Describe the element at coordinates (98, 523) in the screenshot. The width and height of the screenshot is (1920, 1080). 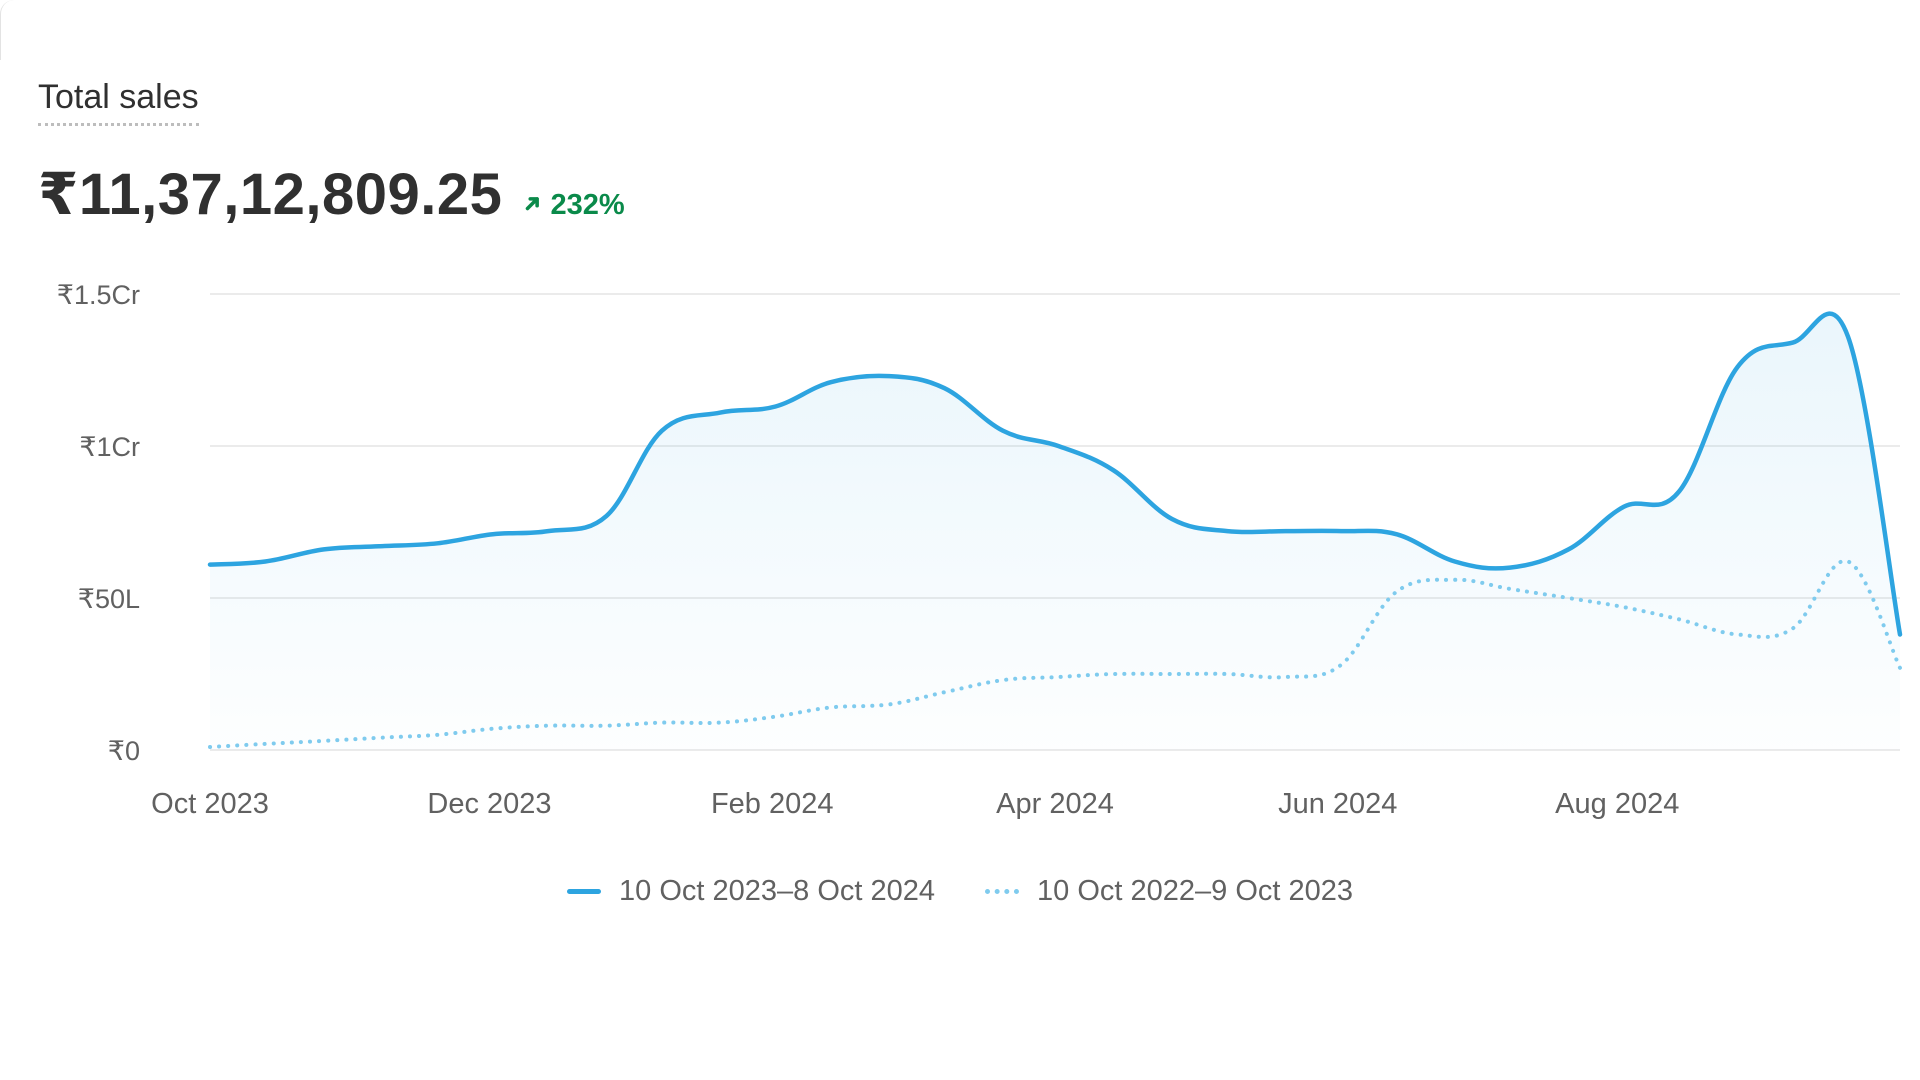
I see `y-axis: ₹0 ₹50L ₹1Cr ₹1.5Cr` at that location.